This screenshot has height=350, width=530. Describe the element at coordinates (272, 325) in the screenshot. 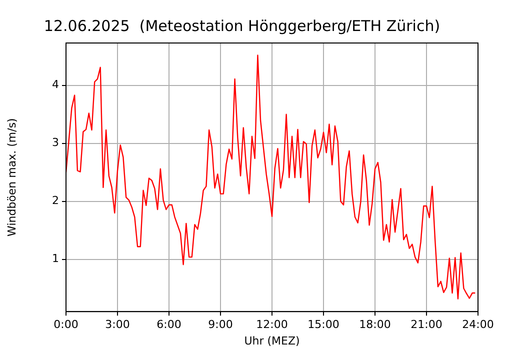

I see `x-tick-label: 12:00` at that location.